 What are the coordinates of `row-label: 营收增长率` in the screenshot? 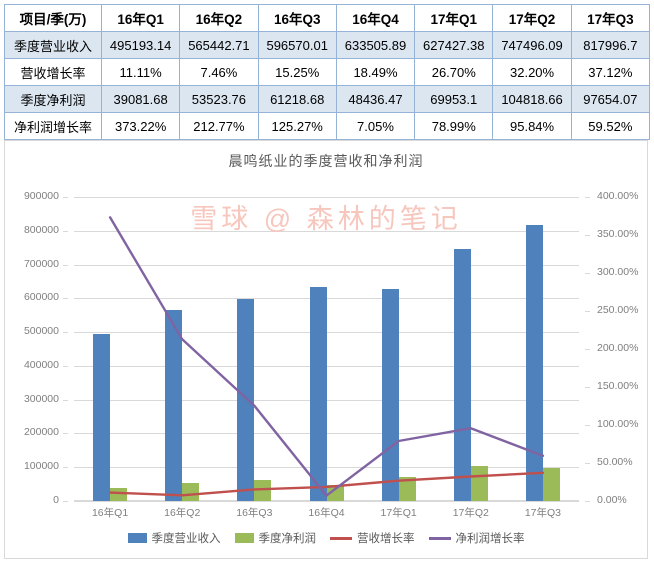 It's located at (53, 72).